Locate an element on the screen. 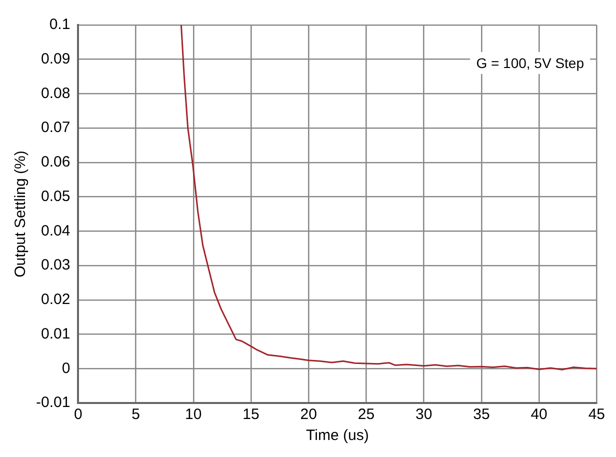 This screenshot has height=457, width=616. y-axis-title: Output Settling (%) is located at coordinates (21, 214).